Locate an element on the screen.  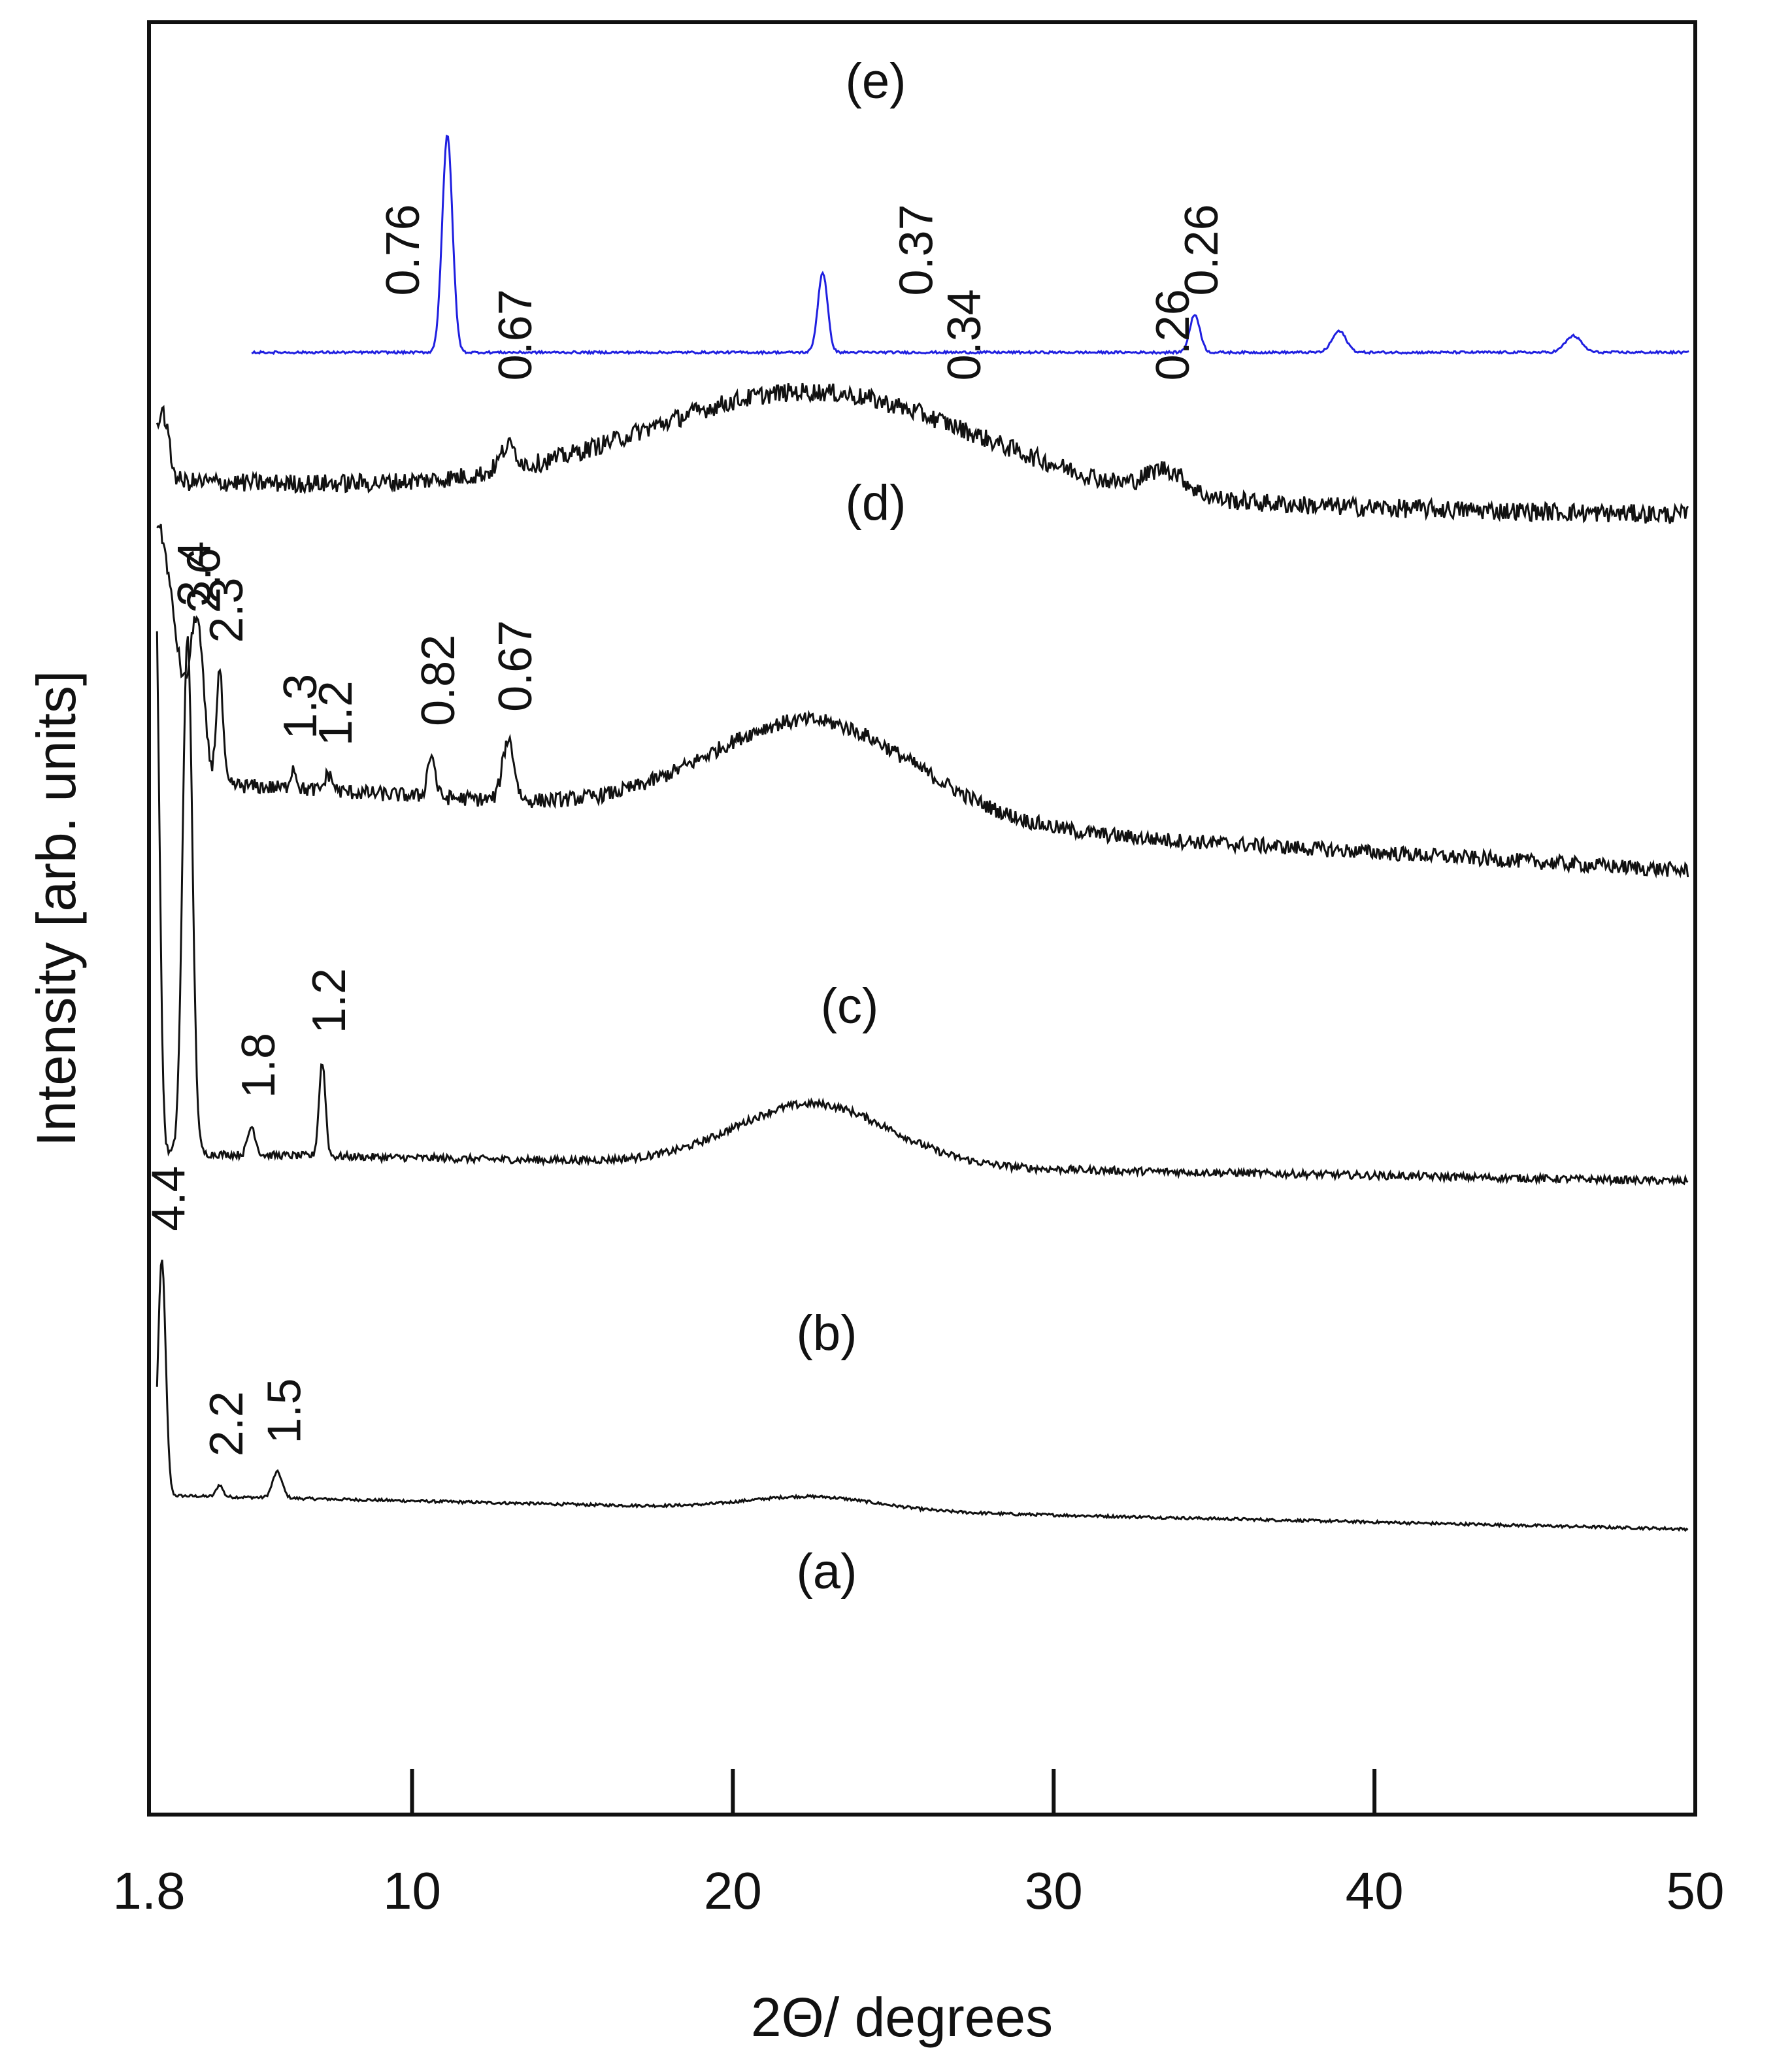
peak-label-d-1: 3.4 is located at coordinates (195, 574).